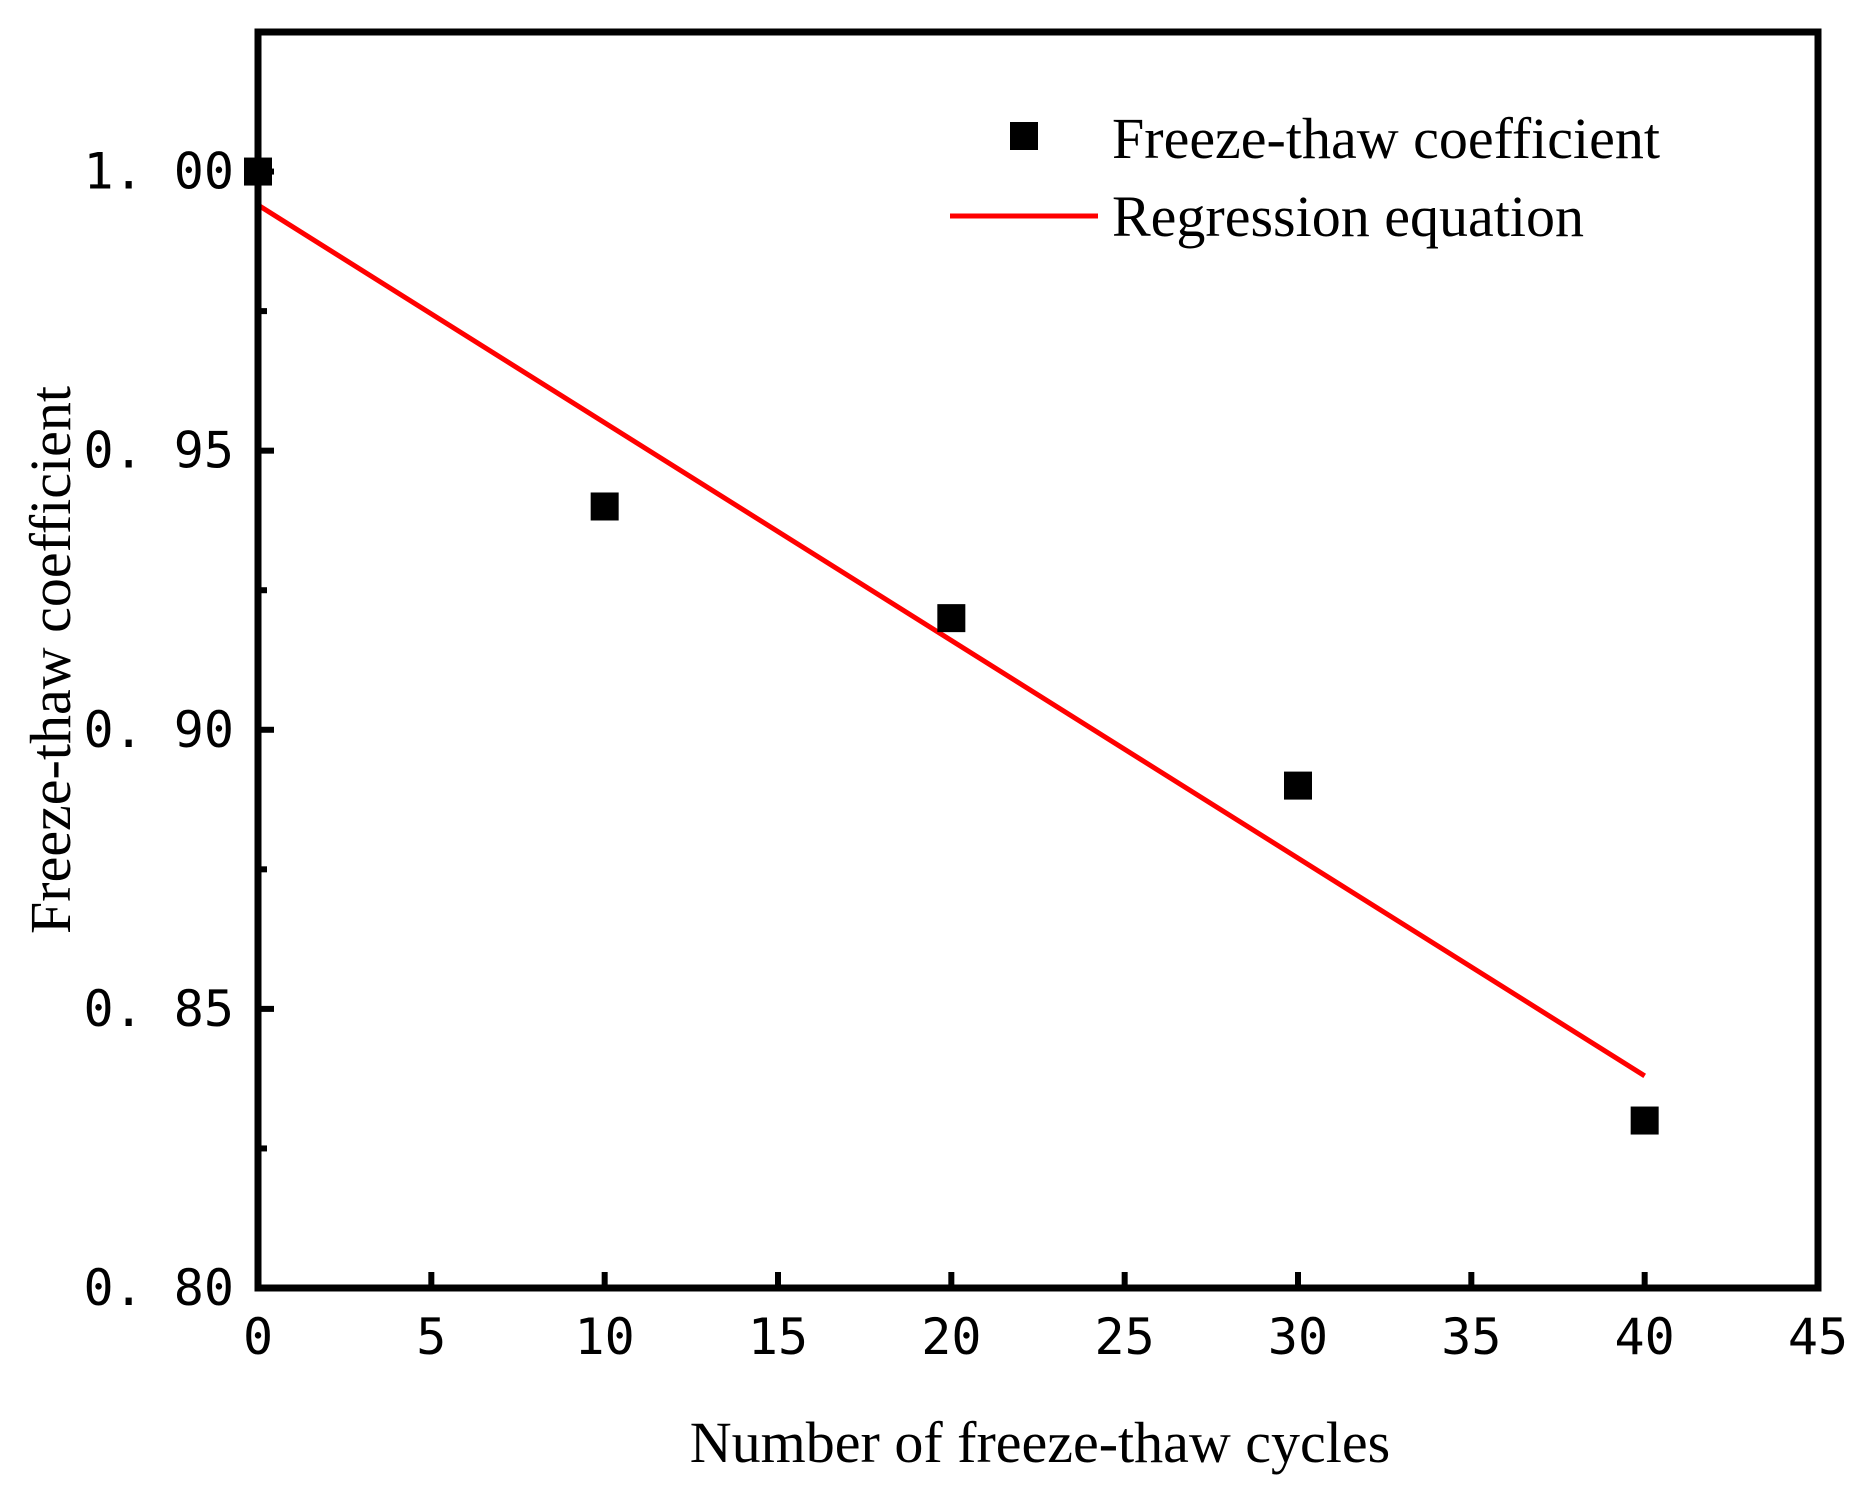 Image resolution: width=1870 pixels, height=1495 pixels. Describe the element at coordinates (1471, 1337) in the screenshot. I see `x-tick-label: 35` at that location.